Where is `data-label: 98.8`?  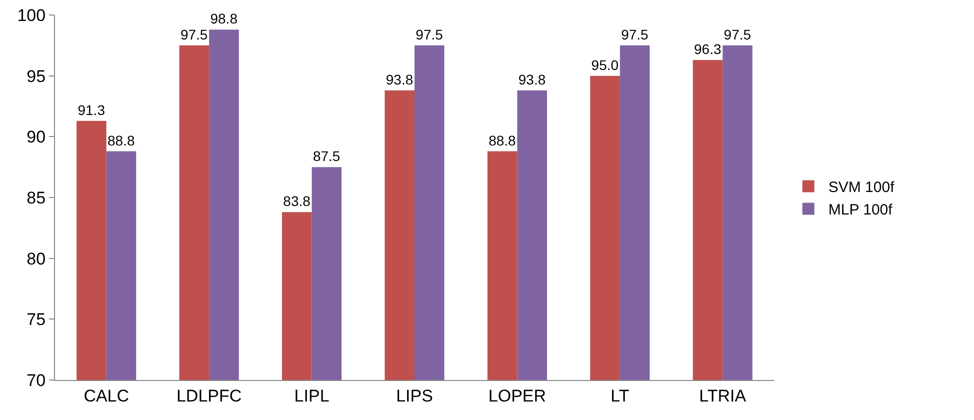
data-label: 98.8 is located at coordinates (224, 18).